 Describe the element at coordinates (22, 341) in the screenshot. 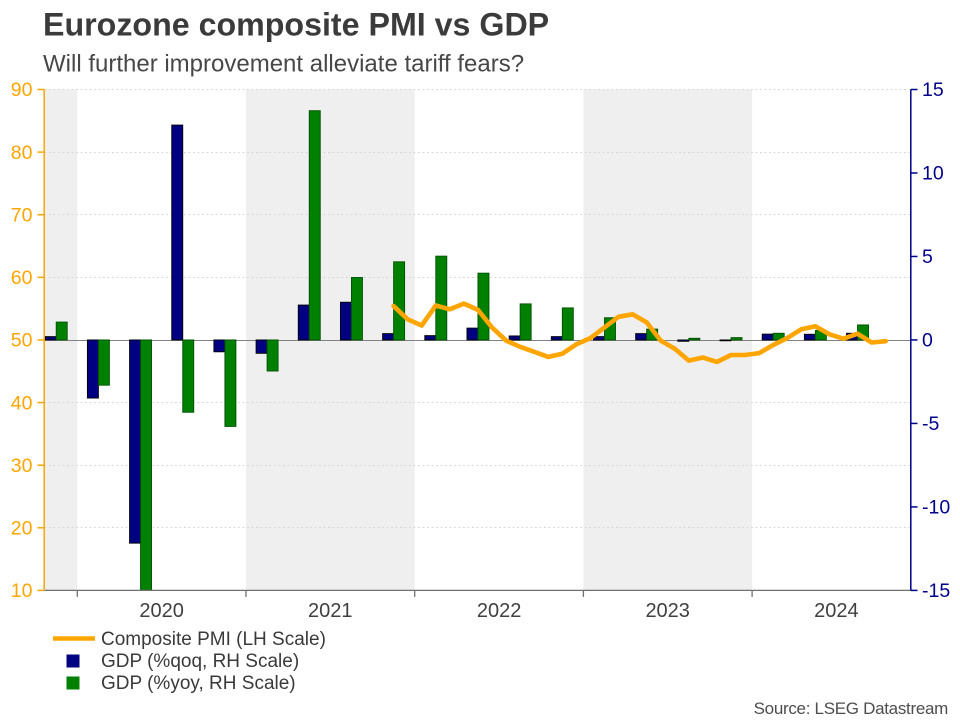

I see `svg-text: 50` at that location.